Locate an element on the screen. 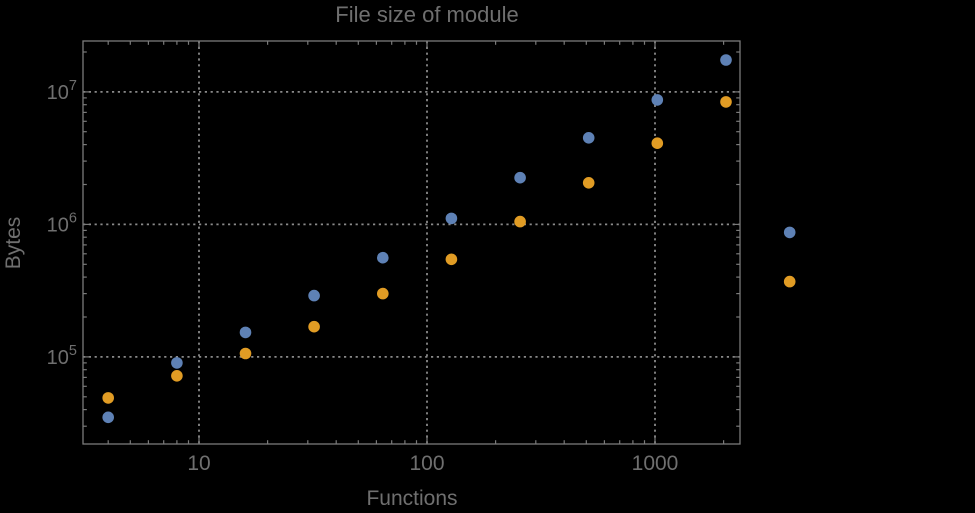 The image size is (975, 513). y-tick-label: 10⁵ is located at coordinates (62, 356).